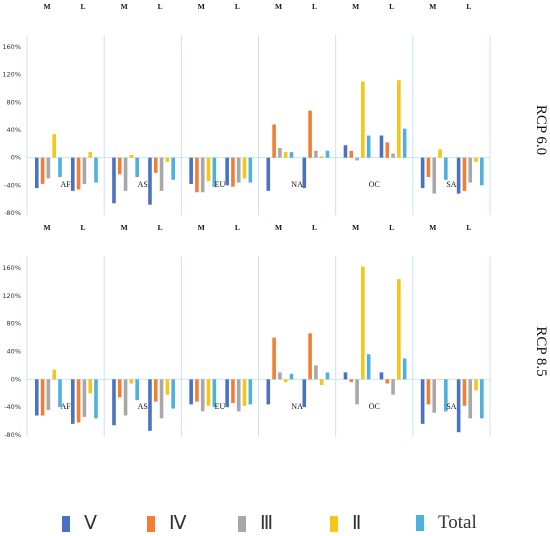 The image size is (550, 536). I want to click on legend-swatch-iv, so click(151, 523).